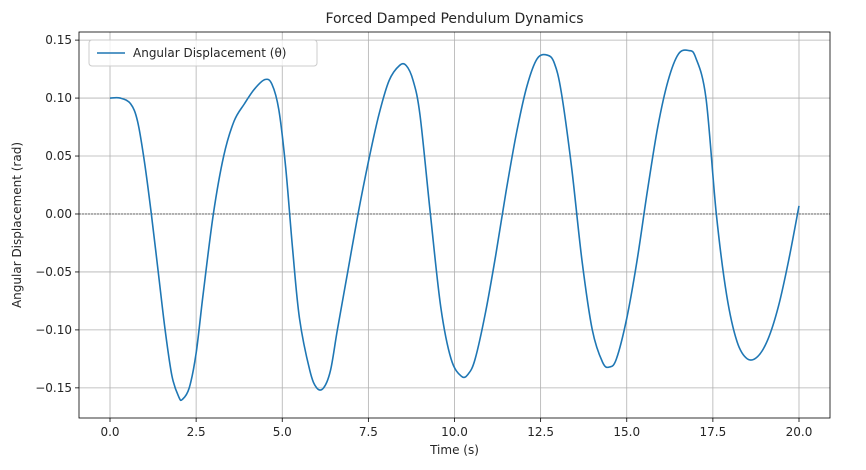 The image size is (866, 470). Describe the element at coordinates (58, 98) in the screenshot. I see `y-tick-label: 0.10` at that location.